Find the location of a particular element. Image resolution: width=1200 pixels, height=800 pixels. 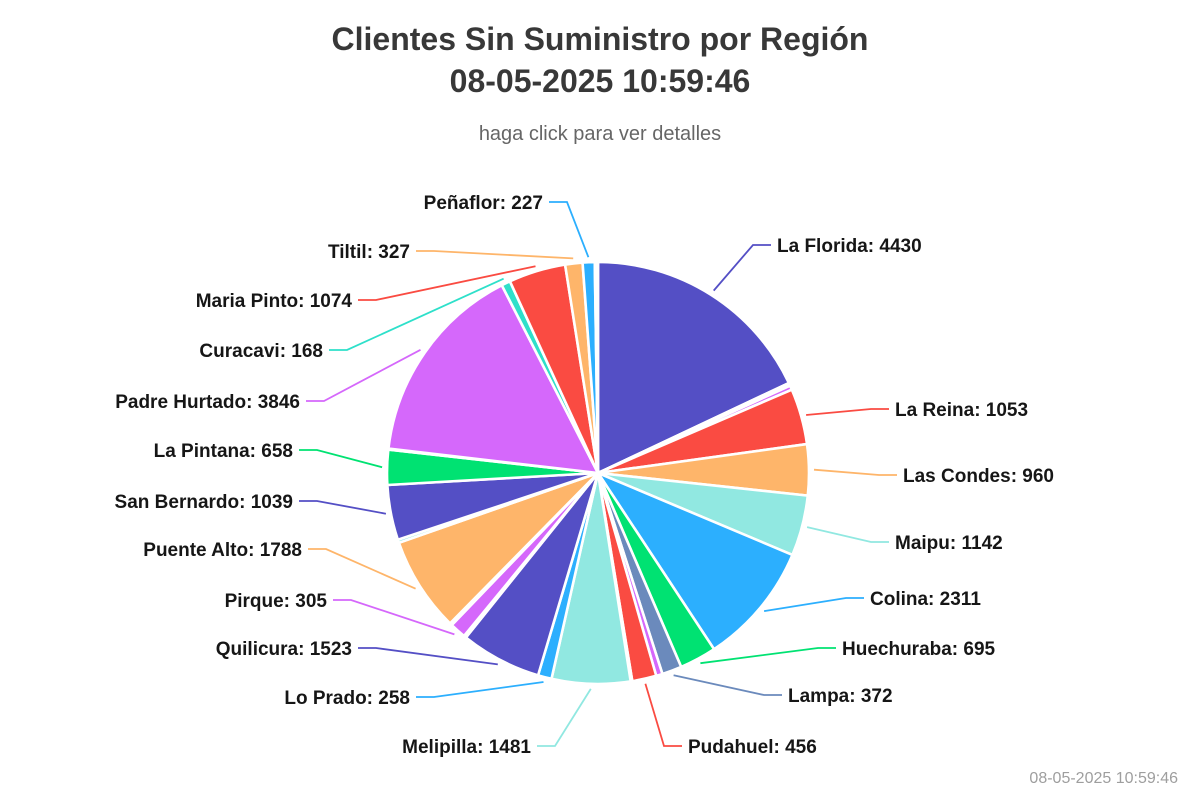

slice-connector-pudahuel is located at coordinates (663, 715).